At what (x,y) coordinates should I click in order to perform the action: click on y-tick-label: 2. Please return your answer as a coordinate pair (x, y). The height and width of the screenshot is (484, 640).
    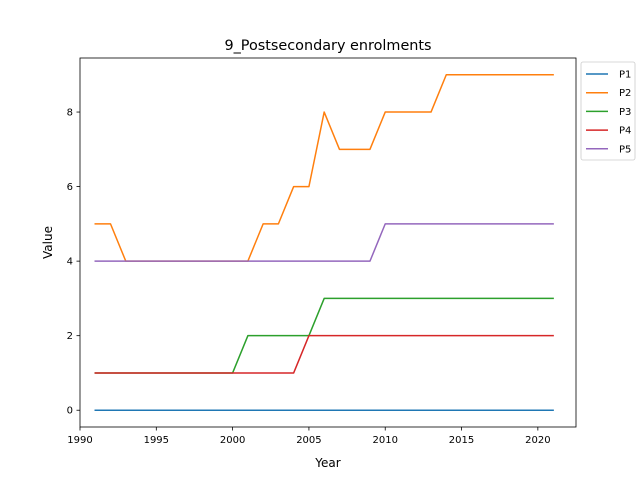
    Looking at the image, I should click on (70, 336).